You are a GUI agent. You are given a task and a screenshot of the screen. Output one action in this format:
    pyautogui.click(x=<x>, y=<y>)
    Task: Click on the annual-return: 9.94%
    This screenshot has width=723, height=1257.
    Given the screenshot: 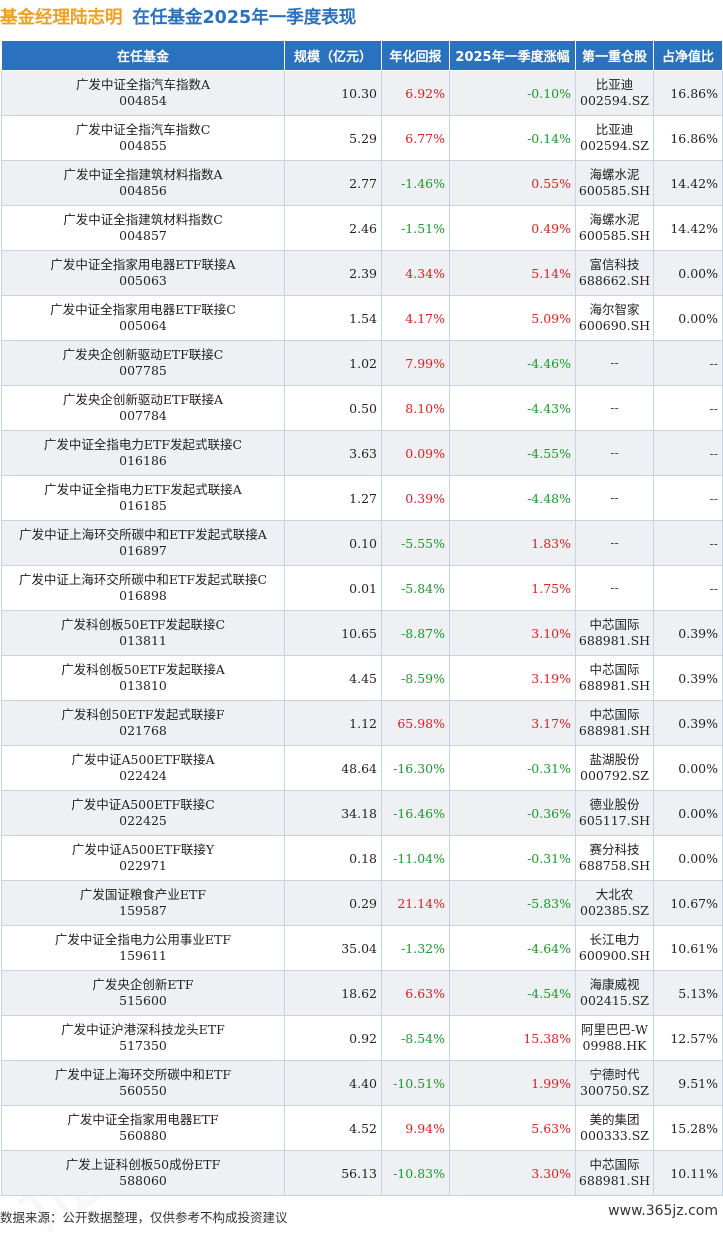 What is the action you would take?
    pyautogui.click(x=415, y=1128)
    